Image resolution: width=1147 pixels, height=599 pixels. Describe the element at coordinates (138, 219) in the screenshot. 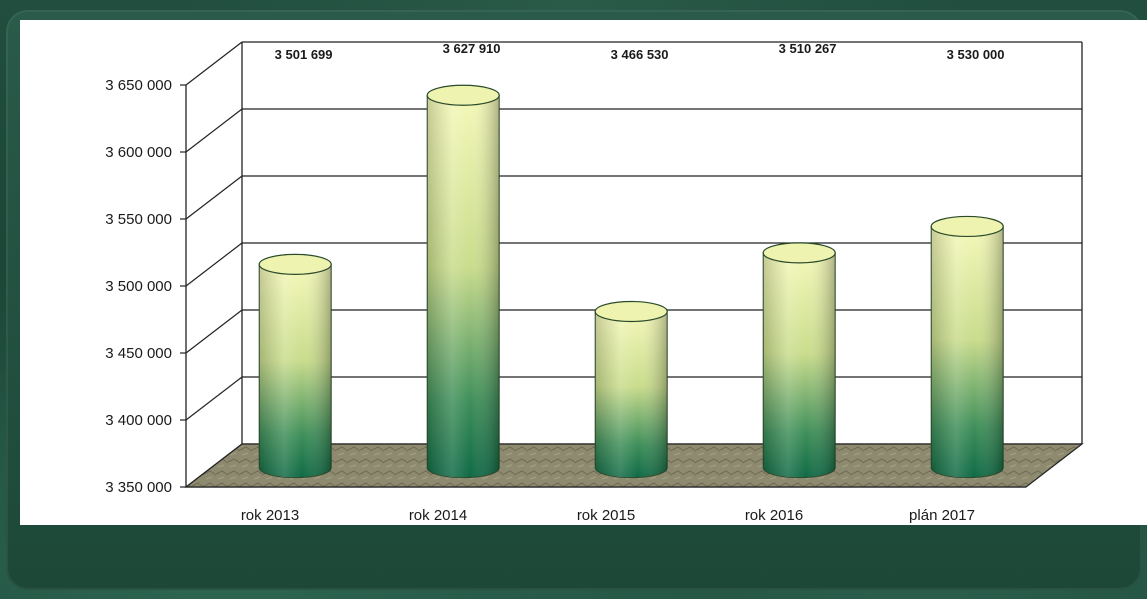

I see `y-tick-label: 3 550 000` at that location.